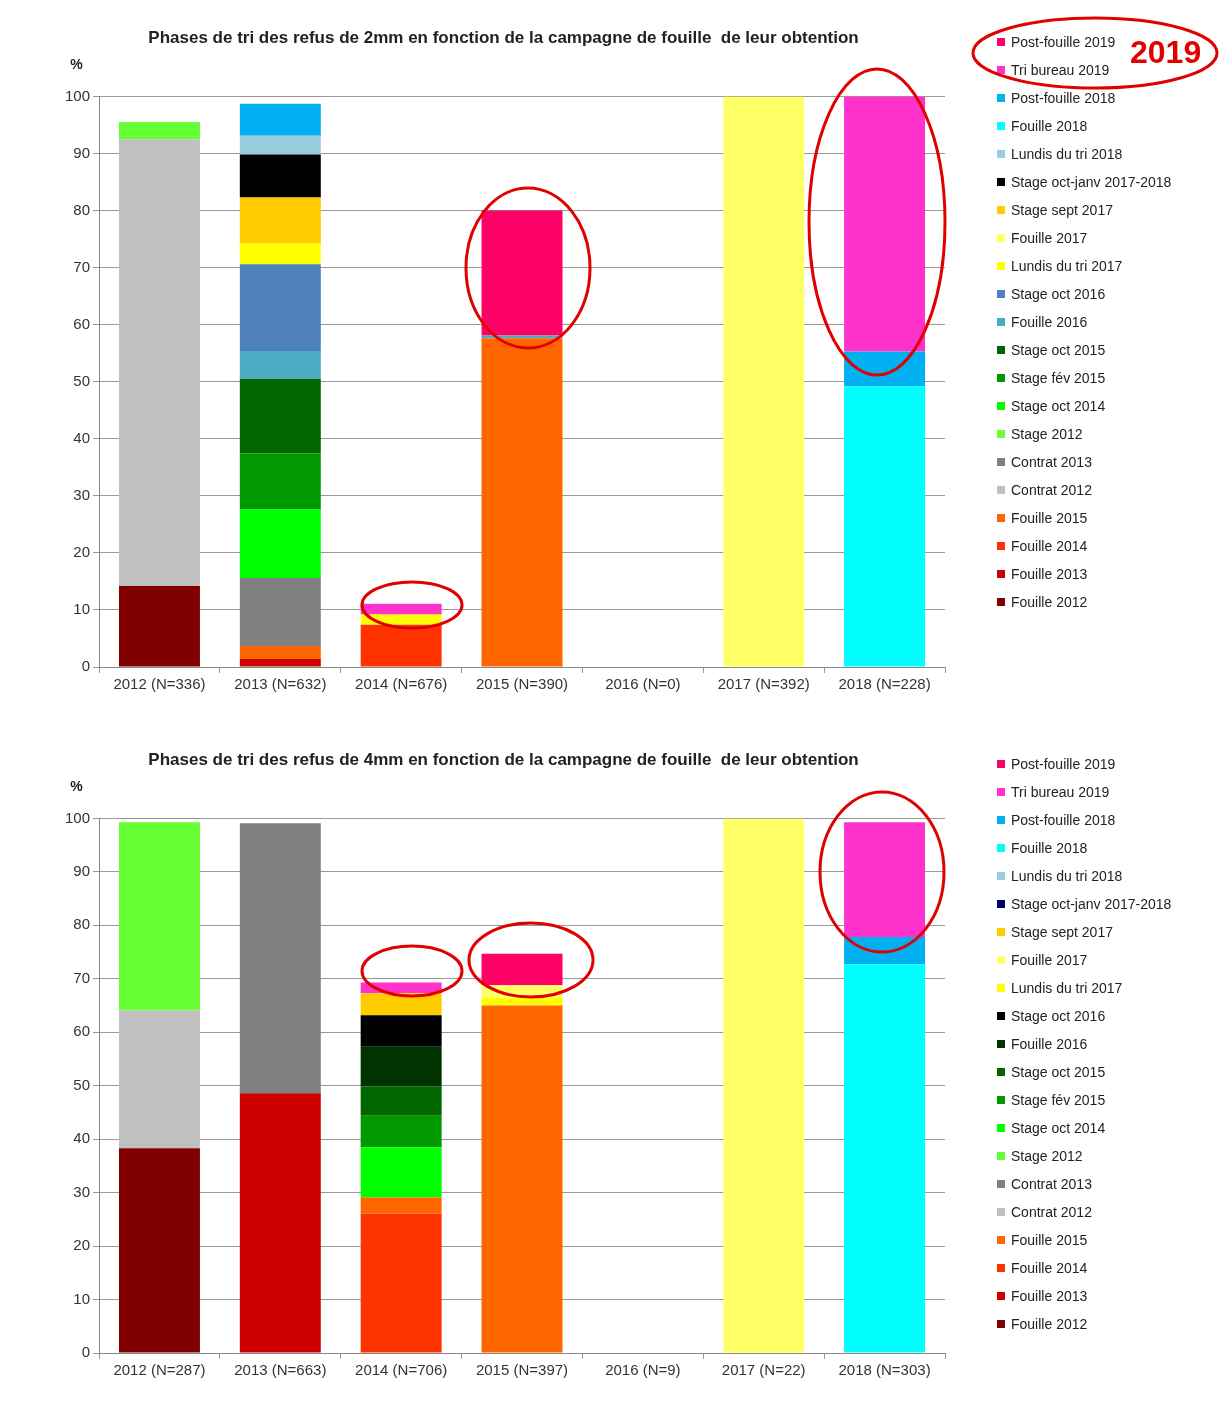 Image resolution: width=1222 pixels, height=1401 pixels. What do you see at coordinates (280, 684) in the screenshot?
I see `x-tick-label: 2013 (N=632)` at bounding box center [280, 684].